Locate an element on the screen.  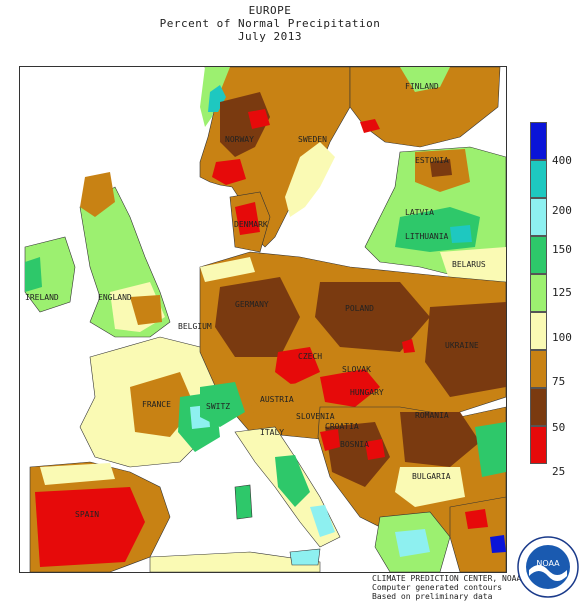
norway-dark-region is located at coordinates (245, 124).